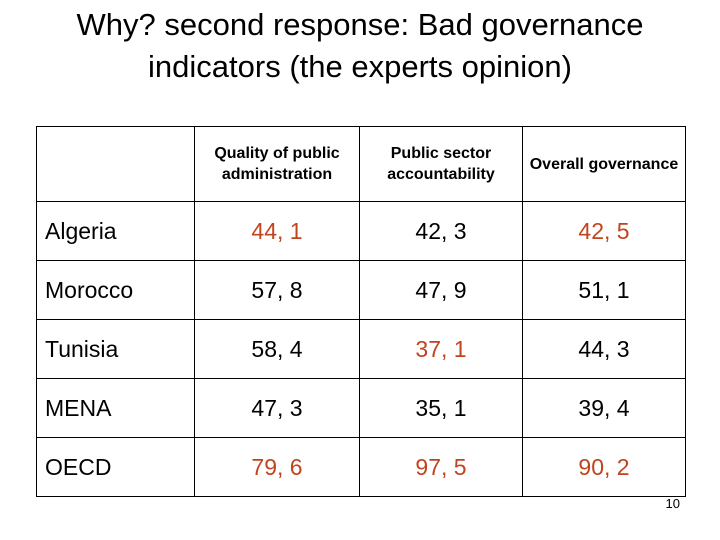 The image size is (720, 540). Describe the element at coordinates (672, 503) in the screenshot. I see `page-number: 10` at that location.